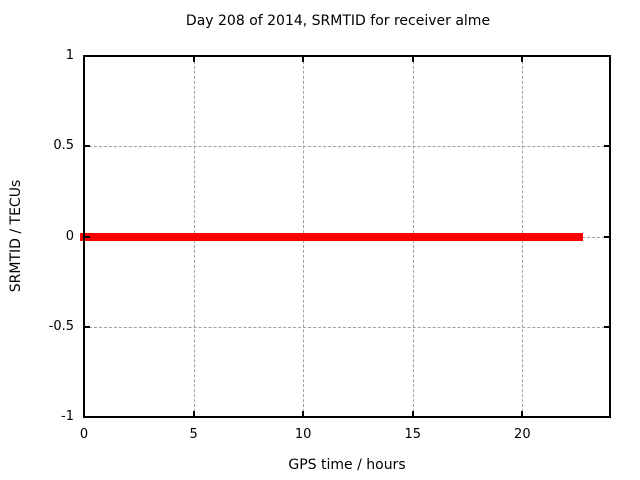  I want to click on y-tick-label: -0.5, so click(61, 326).